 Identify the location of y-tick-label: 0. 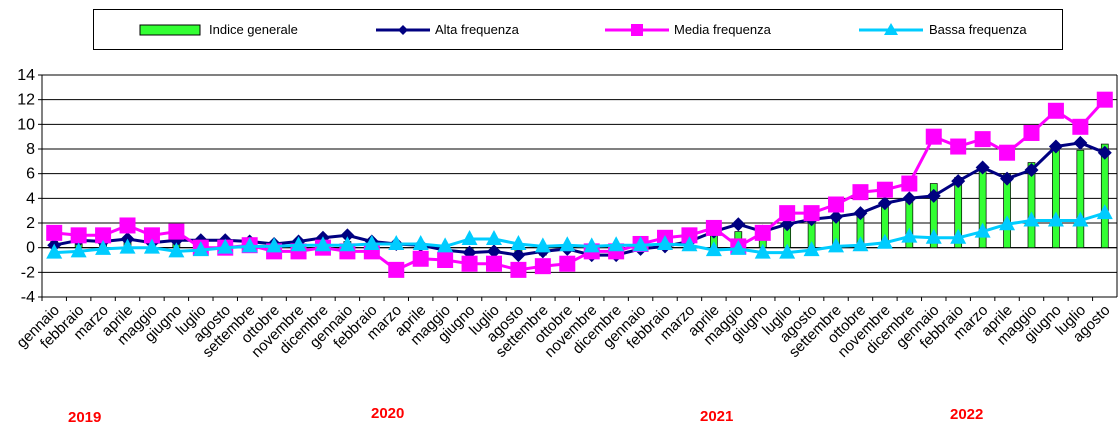
(30, 248).